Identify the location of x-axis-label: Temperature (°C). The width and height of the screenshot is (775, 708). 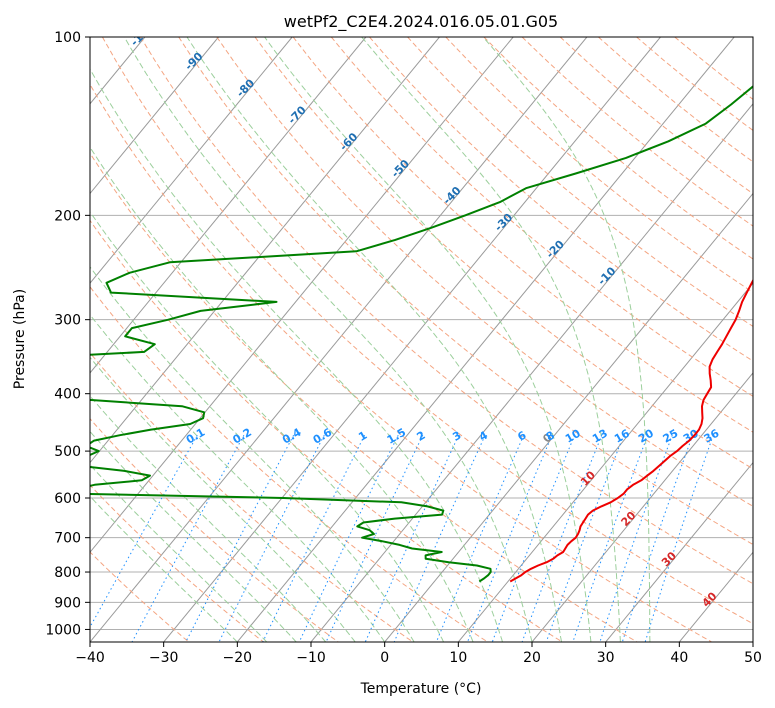
(421, 689).